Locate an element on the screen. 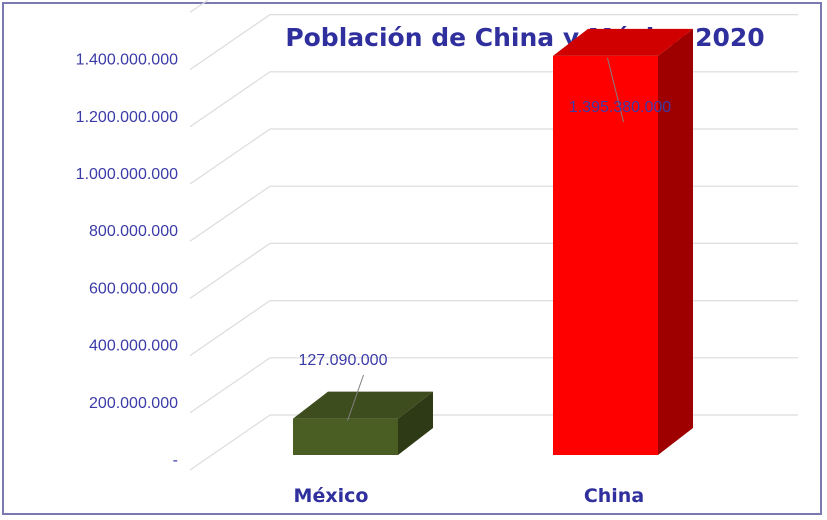 This screenshot has height=520, width=827. y-tick-label: 1.200.000.000 is located at coordinates (127, 117).